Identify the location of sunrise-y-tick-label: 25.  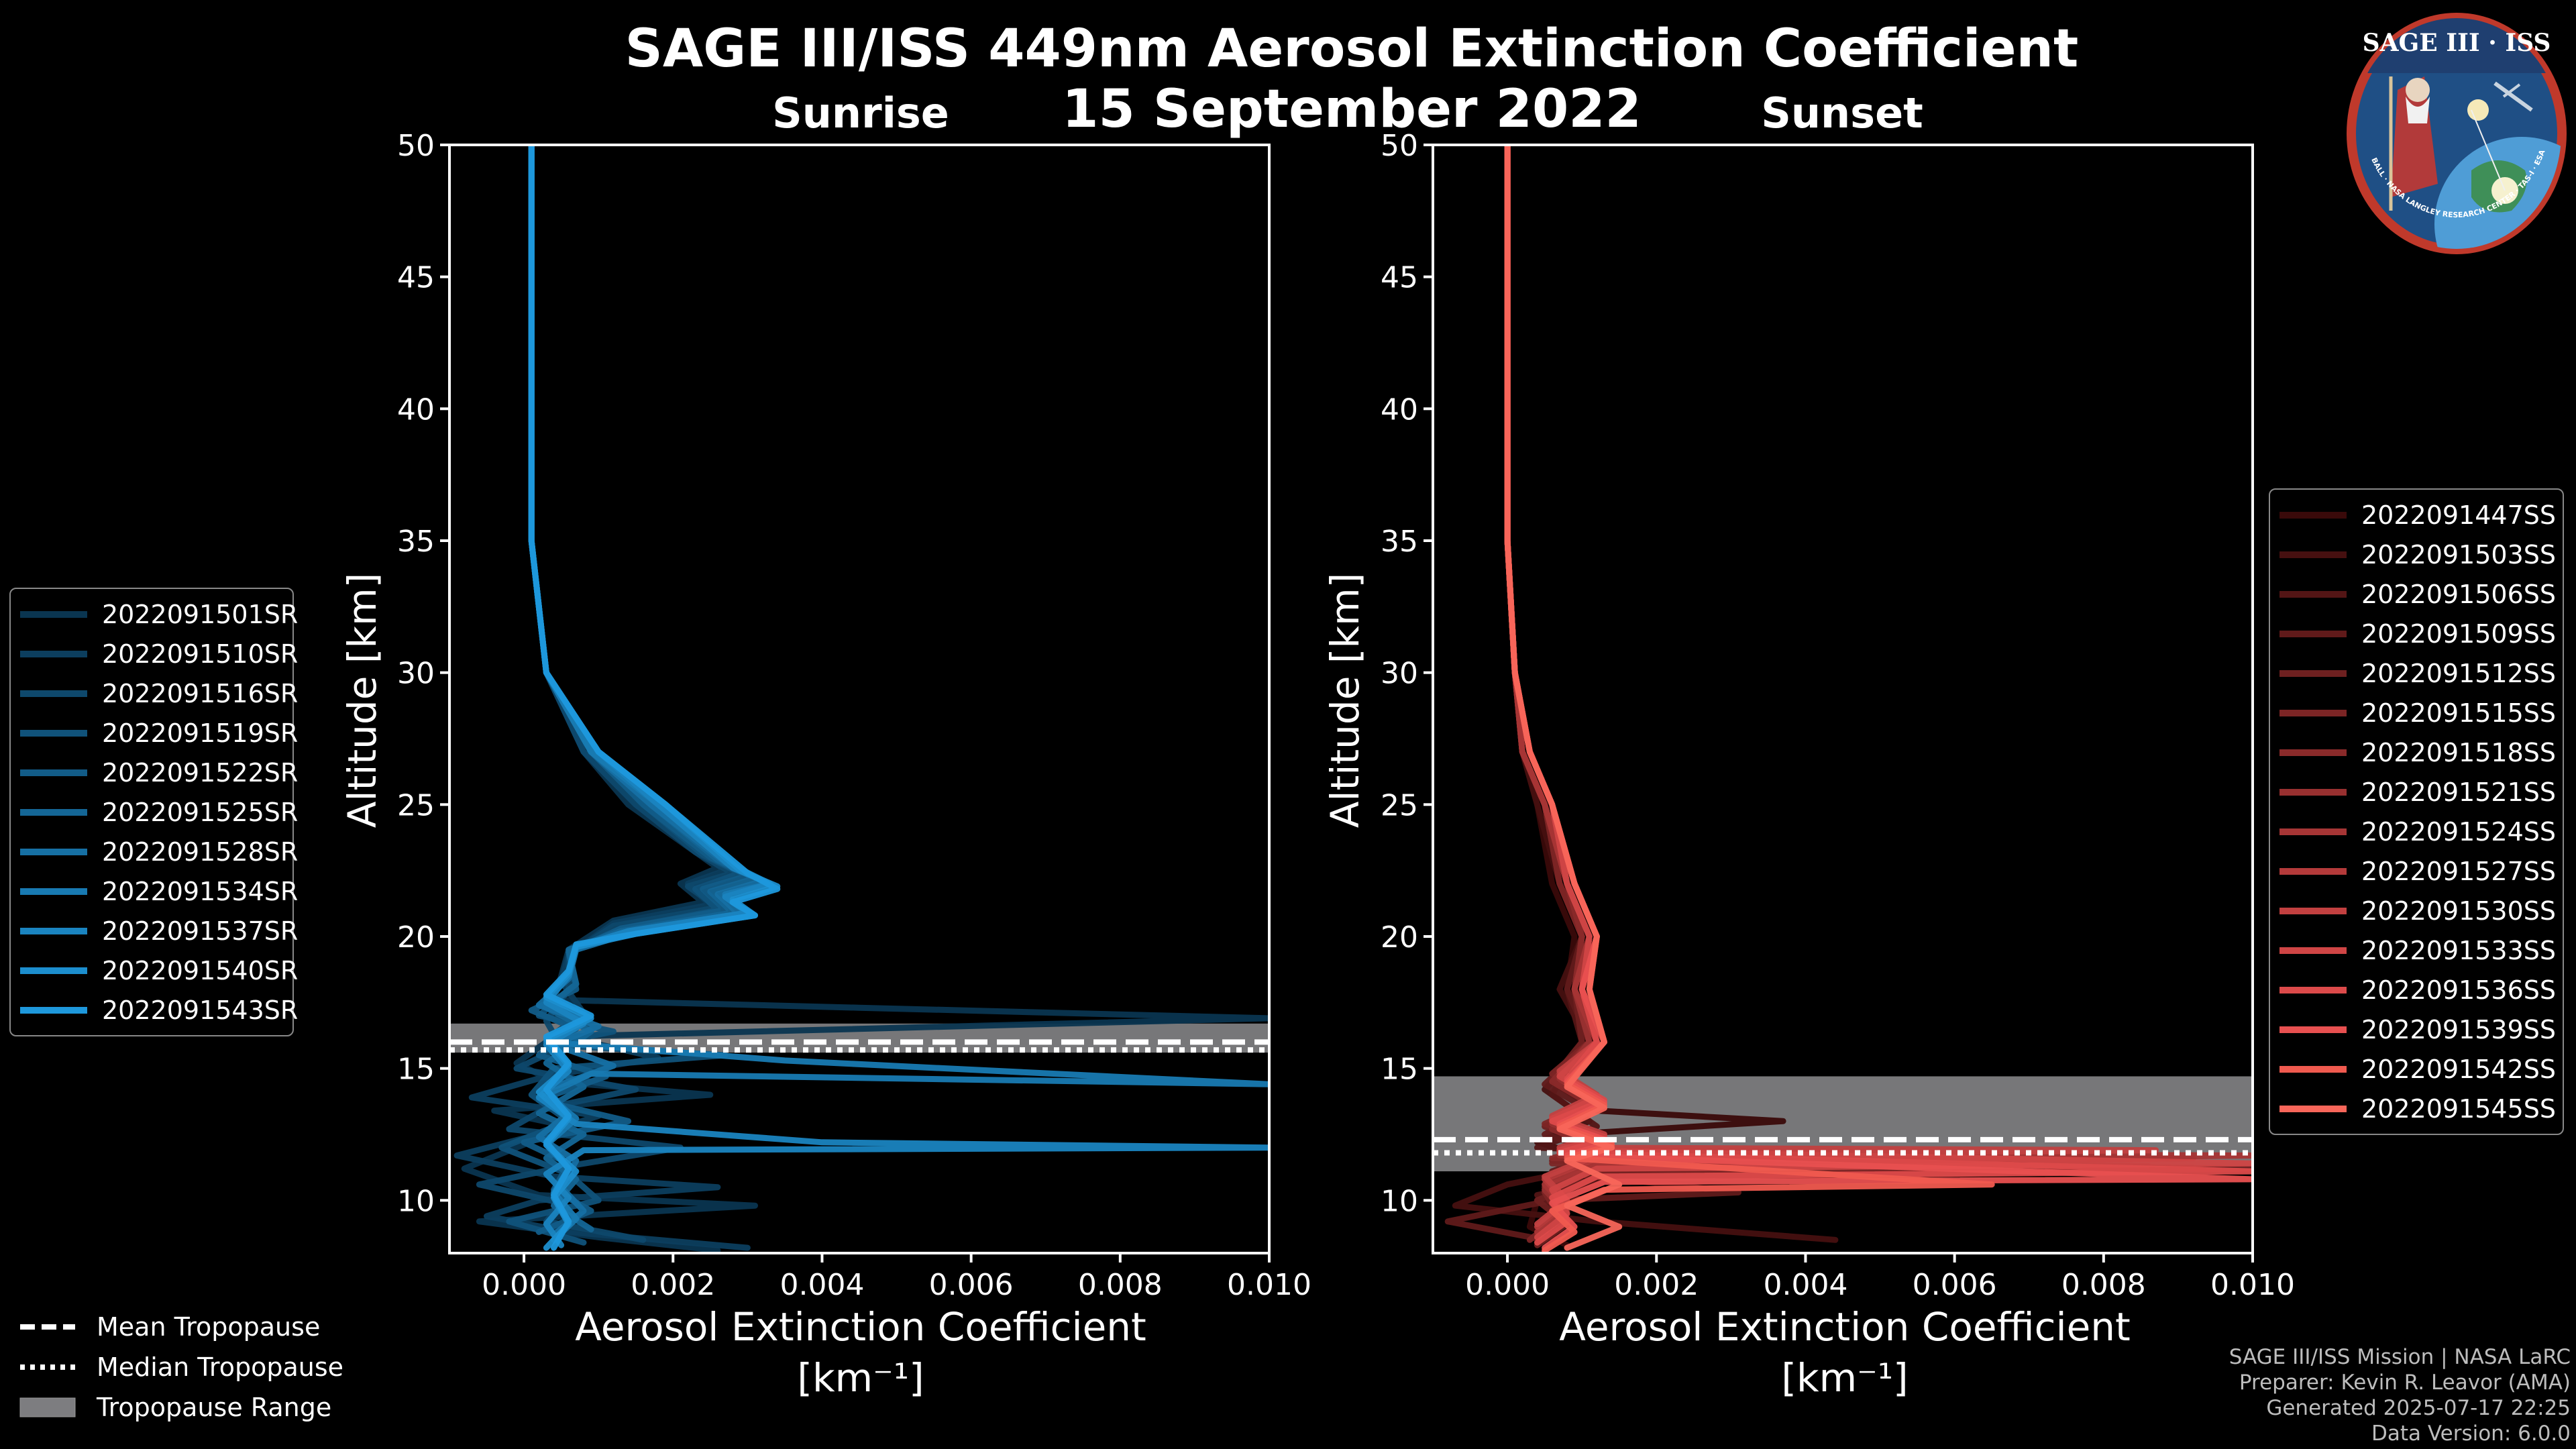
(416, 805).